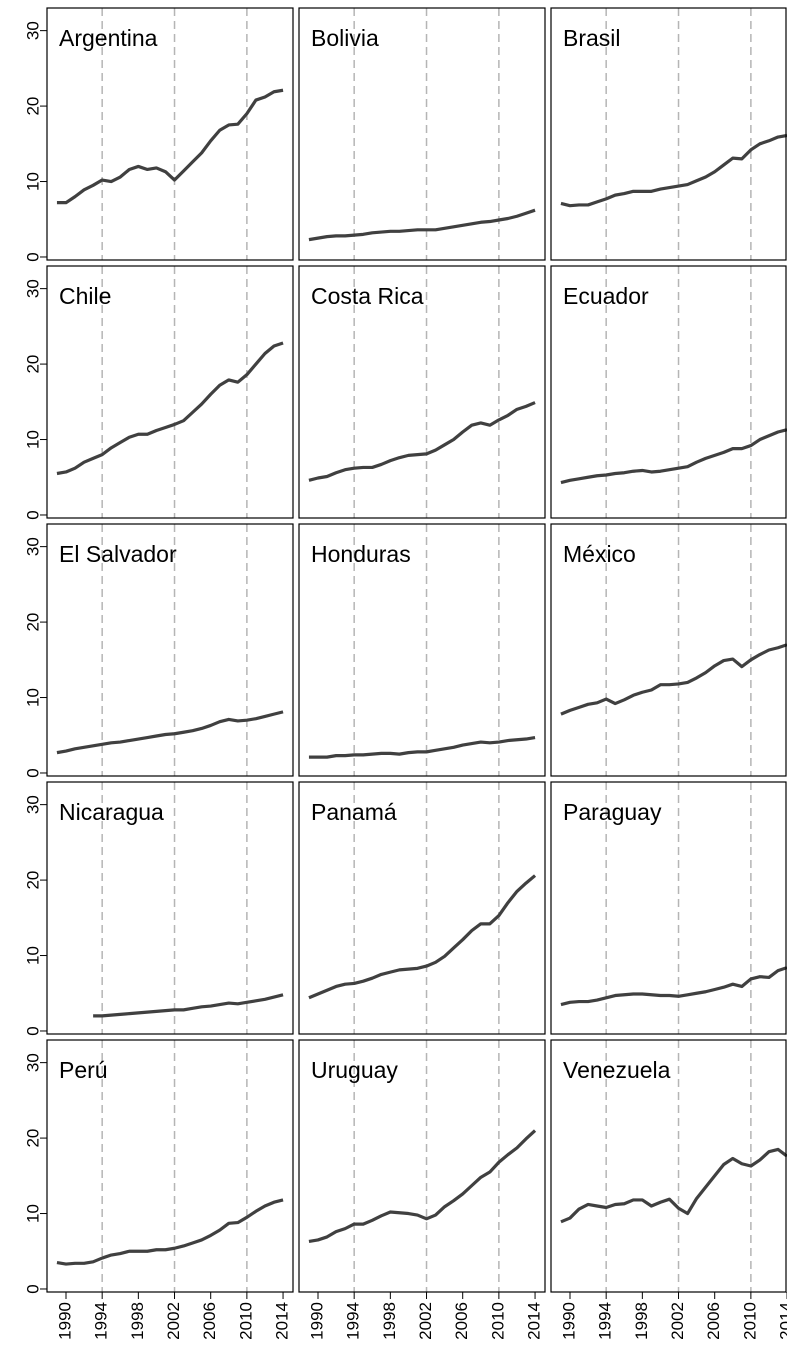 The image size is (787, 1363). I want to click on panel-title: Uruguay, so click(354, 1070).